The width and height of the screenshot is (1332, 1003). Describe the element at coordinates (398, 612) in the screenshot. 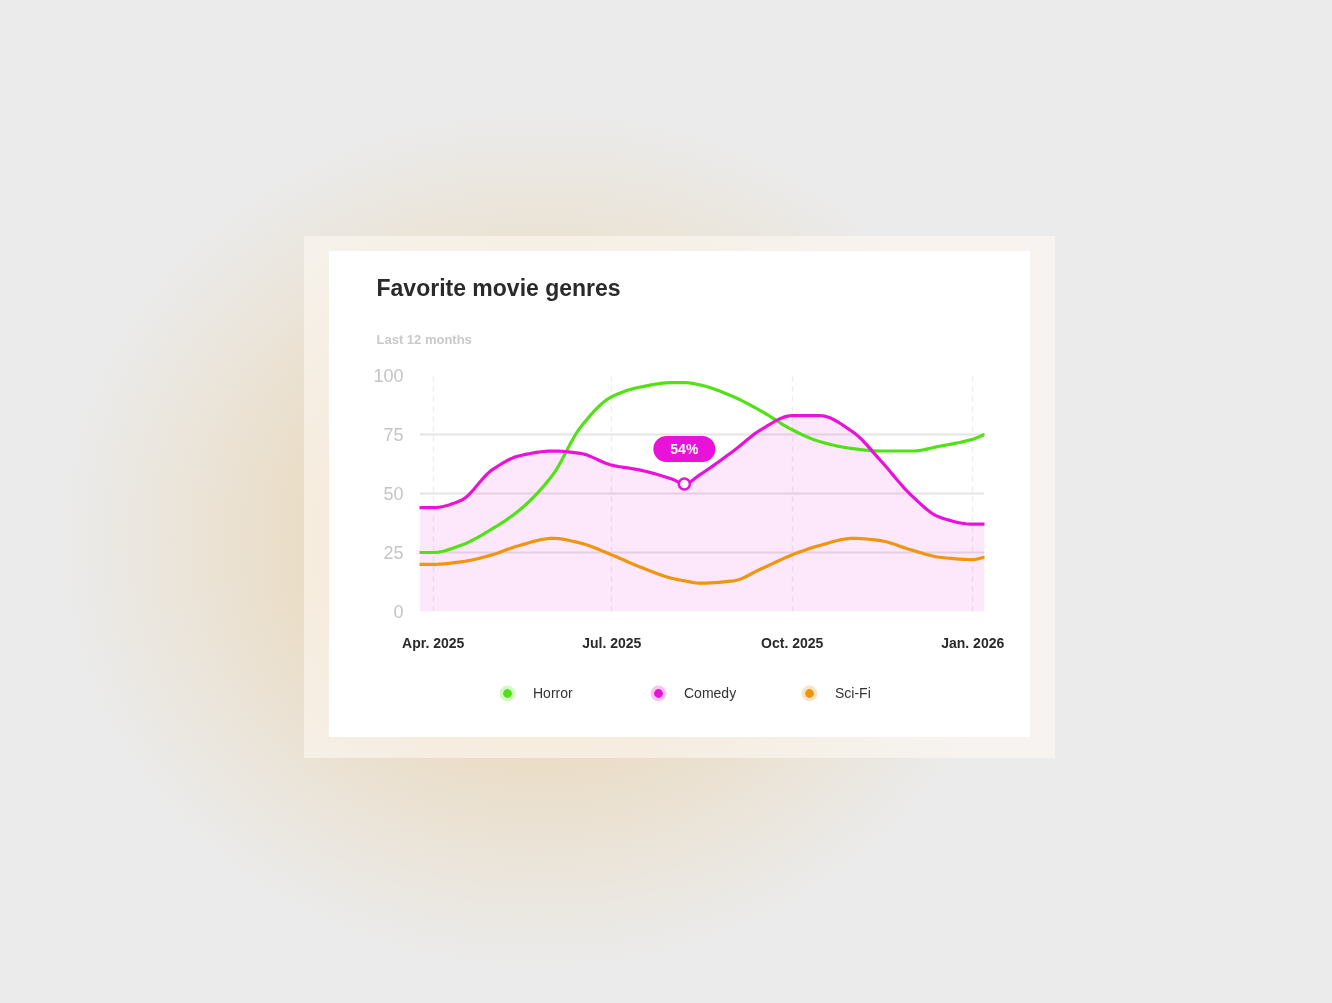

I see `y-tick-label: 0` at that location.